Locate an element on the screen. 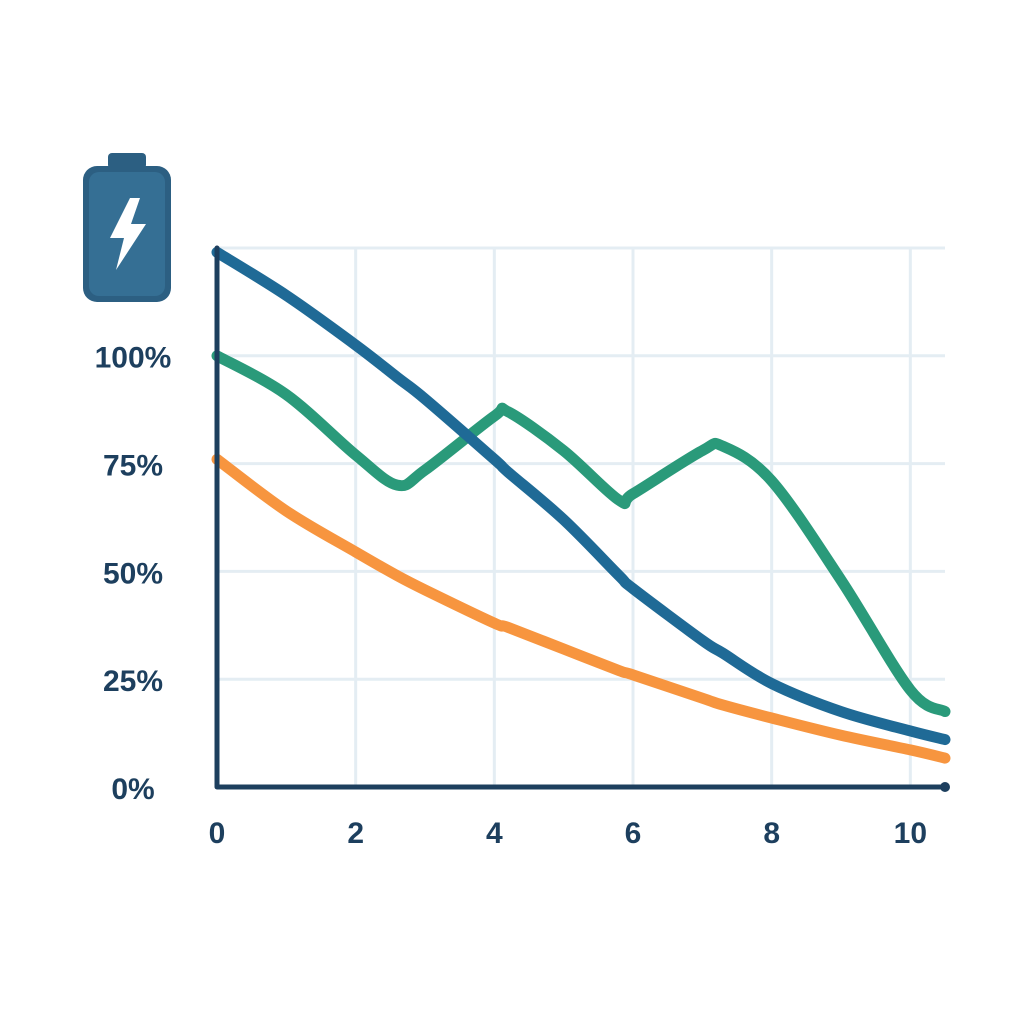 Image resolution: width=1024 pixels, height=1024 pixels. x-tick-label: 10 is located at coordinates (910, 833).